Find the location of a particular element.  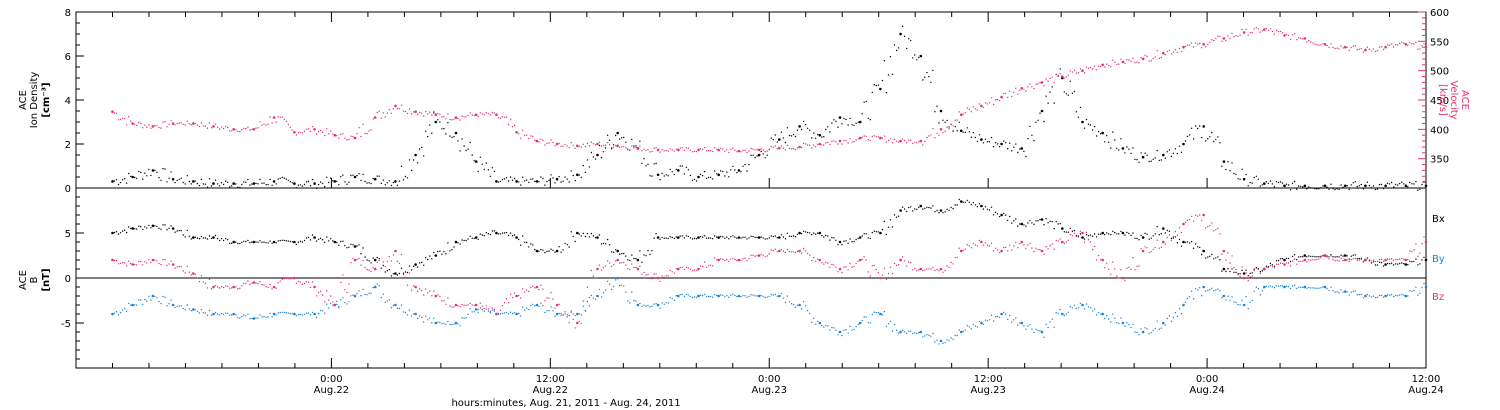

b-ylabel-line3: [nT] is located at coordinates (46, 279).